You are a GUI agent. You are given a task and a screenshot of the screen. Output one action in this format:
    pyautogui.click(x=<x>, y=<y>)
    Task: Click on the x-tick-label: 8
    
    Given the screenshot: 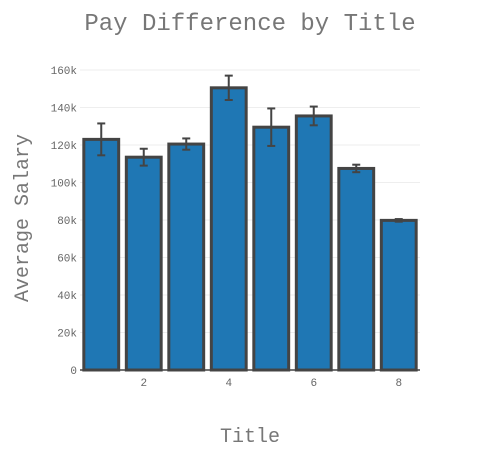 What is the action you would take?
    pyautogui.click(x=398, y=384)
    